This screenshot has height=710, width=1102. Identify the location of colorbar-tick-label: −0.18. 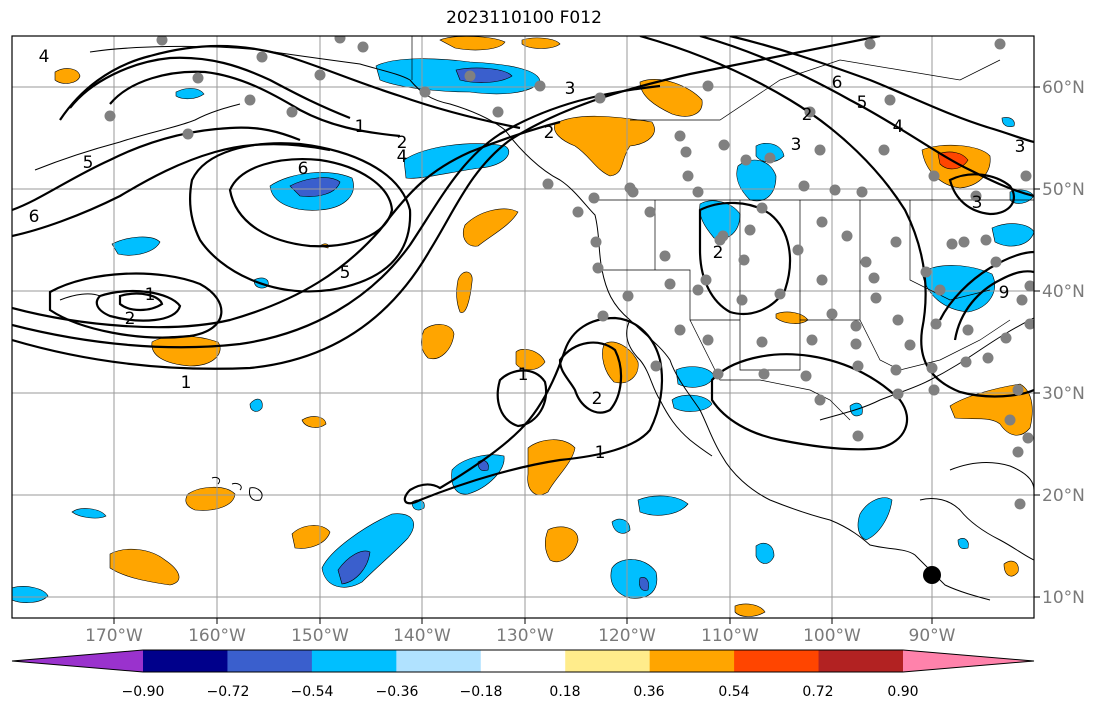
(481, 692).